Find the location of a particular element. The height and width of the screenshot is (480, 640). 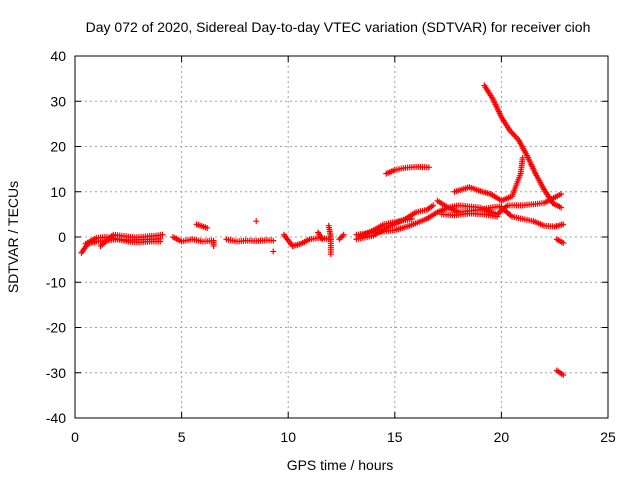

y-tick-label: 30 is located at coordinates (58, 101).